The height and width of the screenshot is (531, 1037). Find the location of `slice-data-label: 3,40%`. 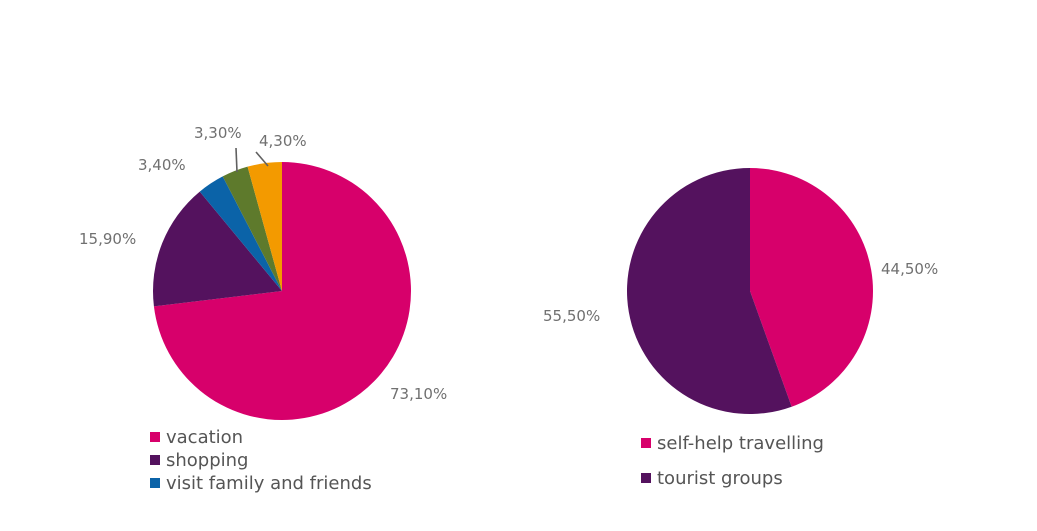

slice-data-label: 3,40% is located at coordinates (162, 165).